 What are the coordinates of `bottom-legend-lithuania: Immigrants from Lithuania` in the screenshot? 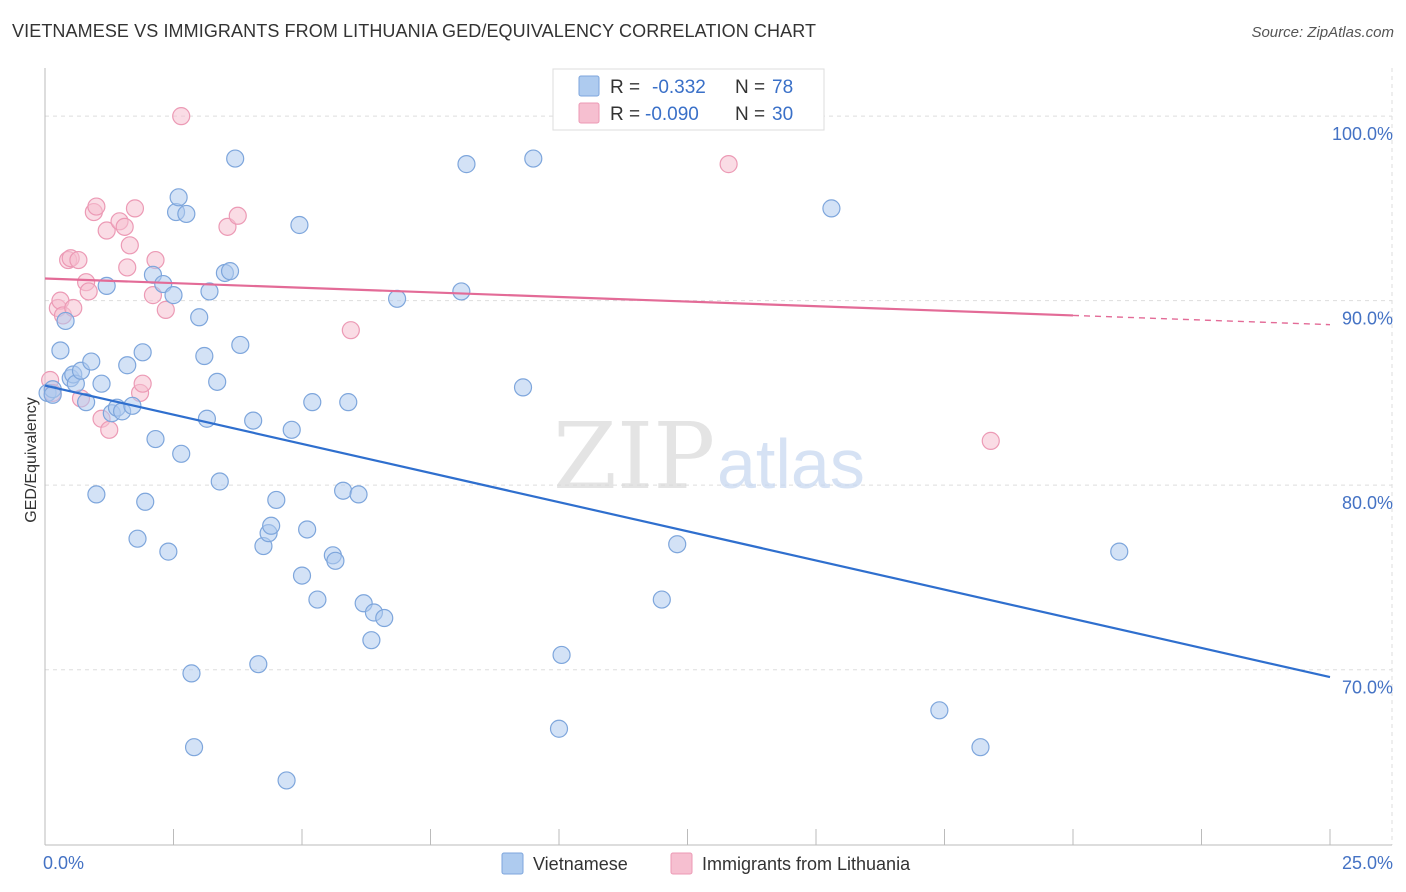 It's located at (806, 864).